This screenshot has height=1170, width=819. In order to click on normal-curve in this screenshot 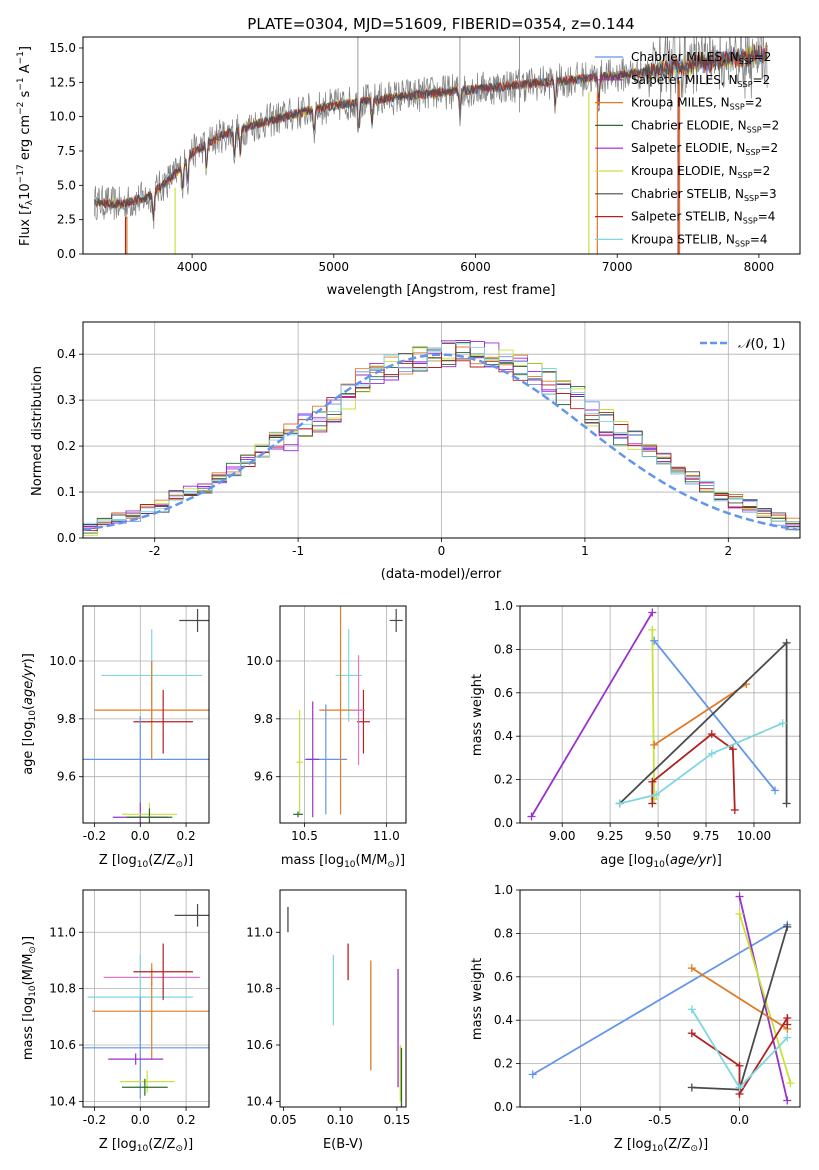, I will do `click(440, 442)`.